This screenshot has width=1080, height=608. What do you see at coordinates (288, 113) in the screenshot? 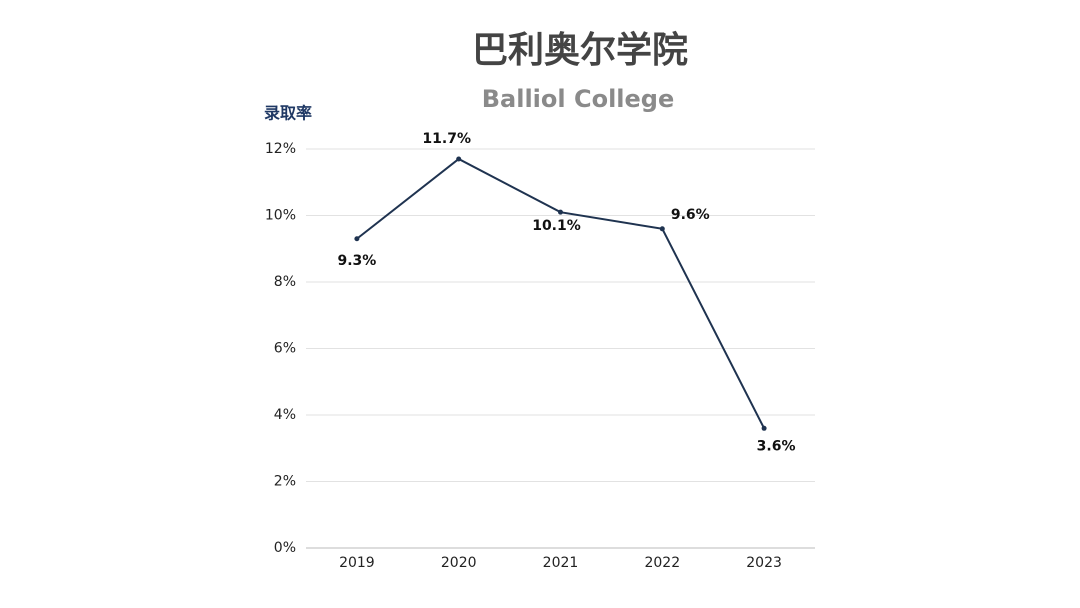
I see `y-axis-label: 录取率` at bounding box center [288, 113].